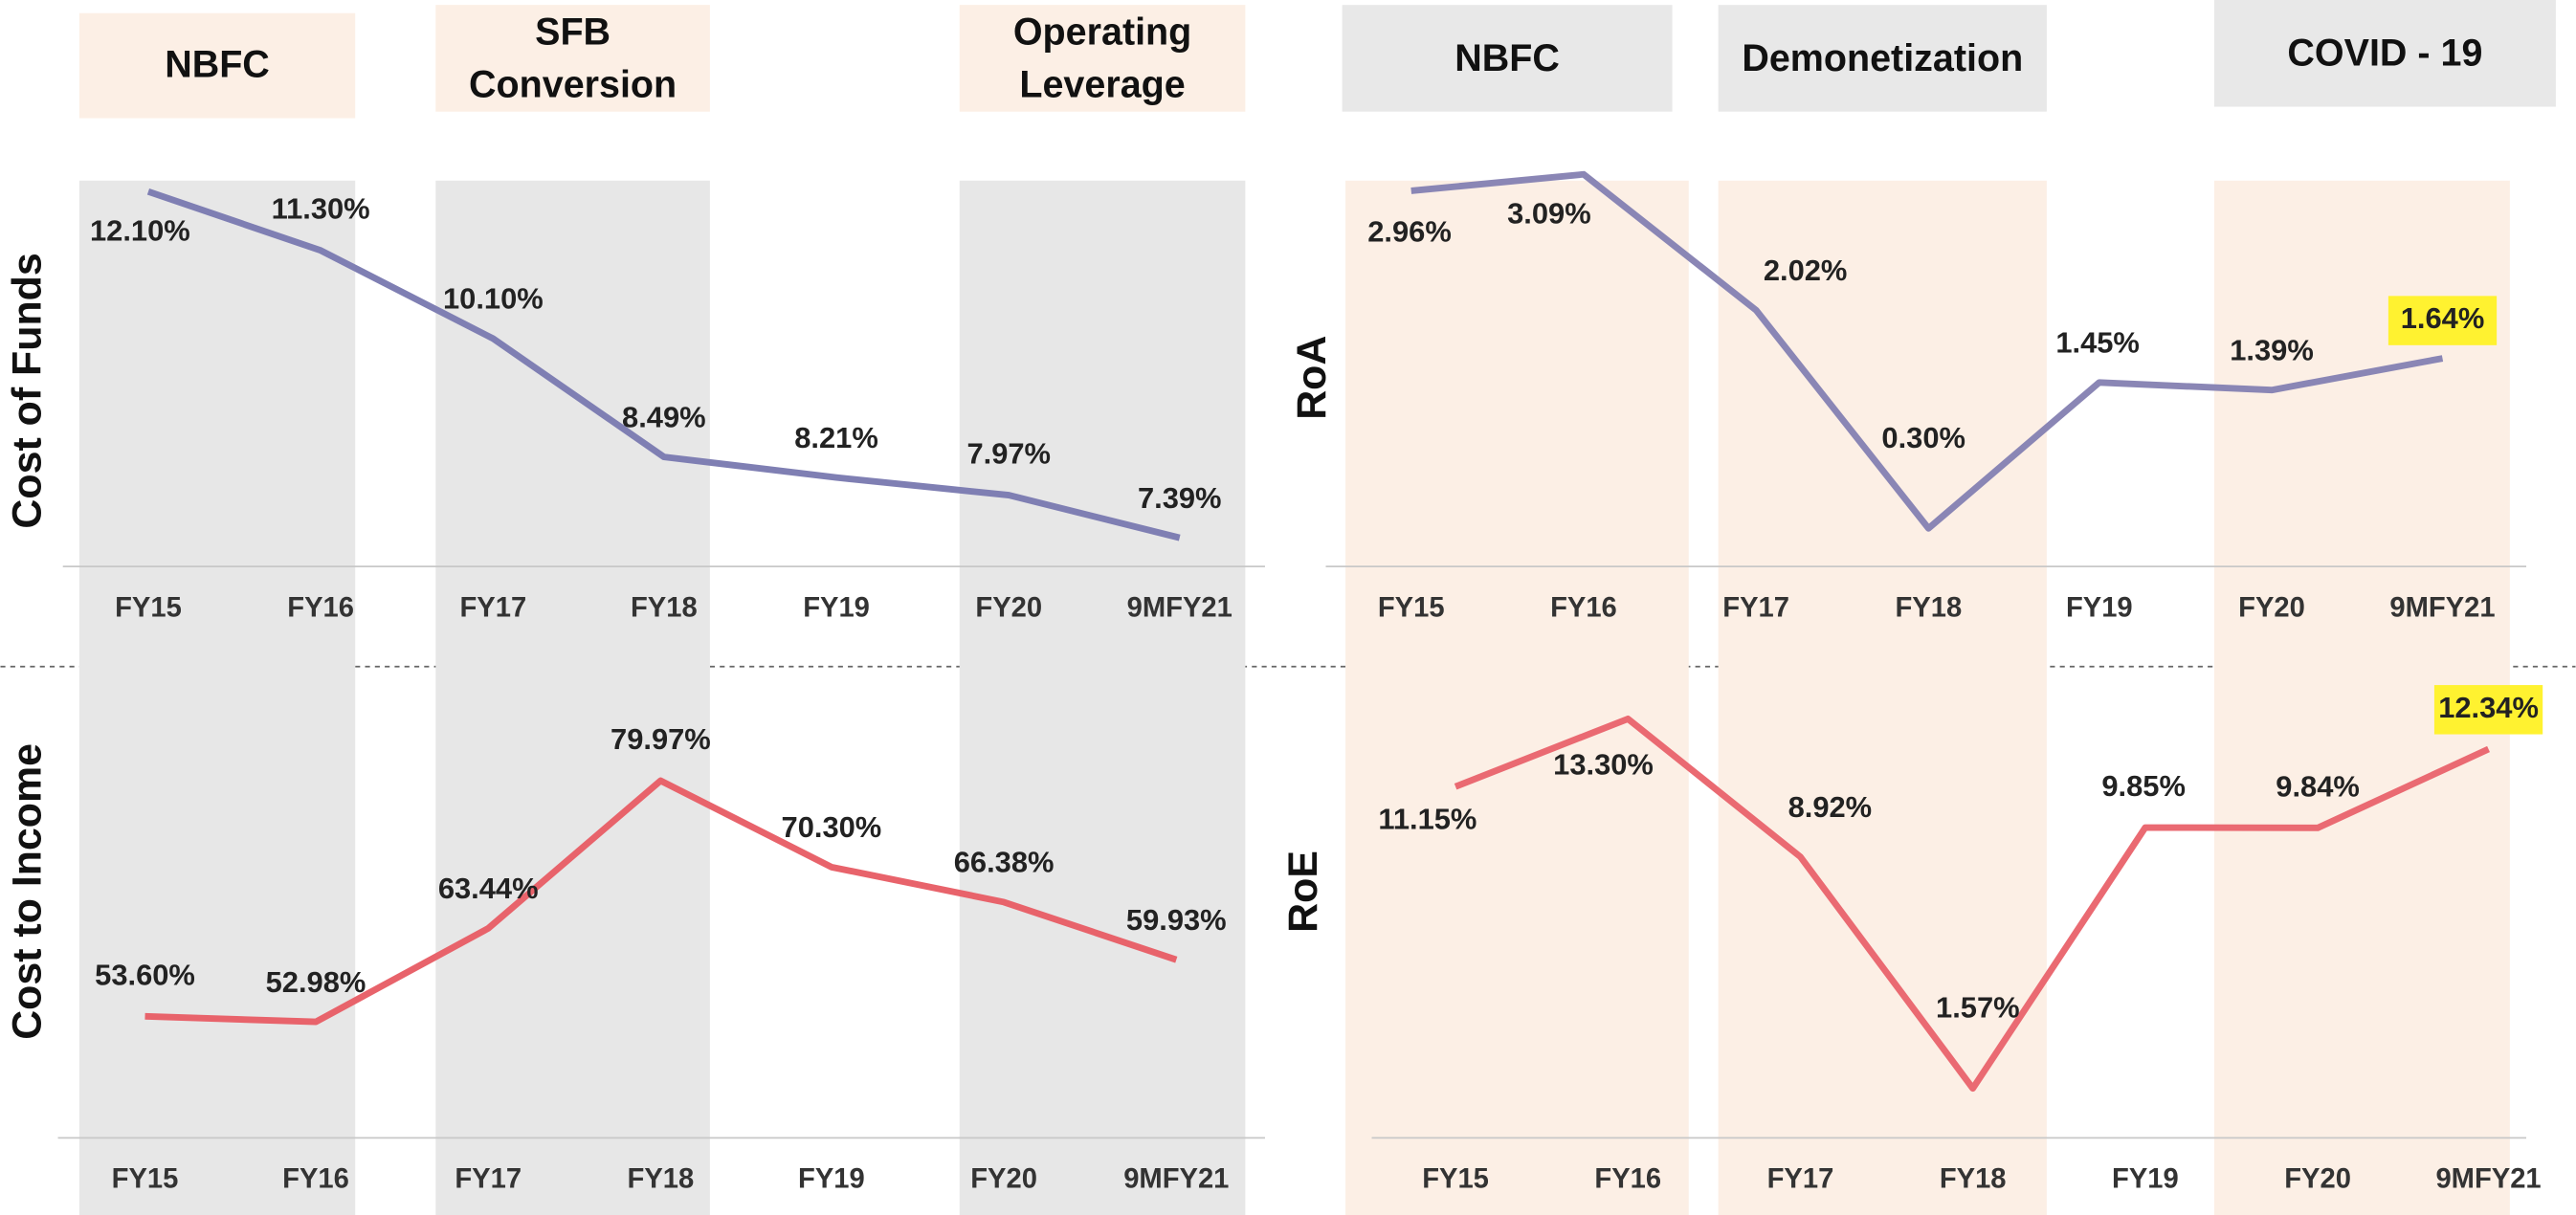 Image resolution: width=2576 pixels, height=1215 pixels. Describe the element at coordinates (1427, 818) in the screenshot. I see `value-label: 11.15%` at that location.